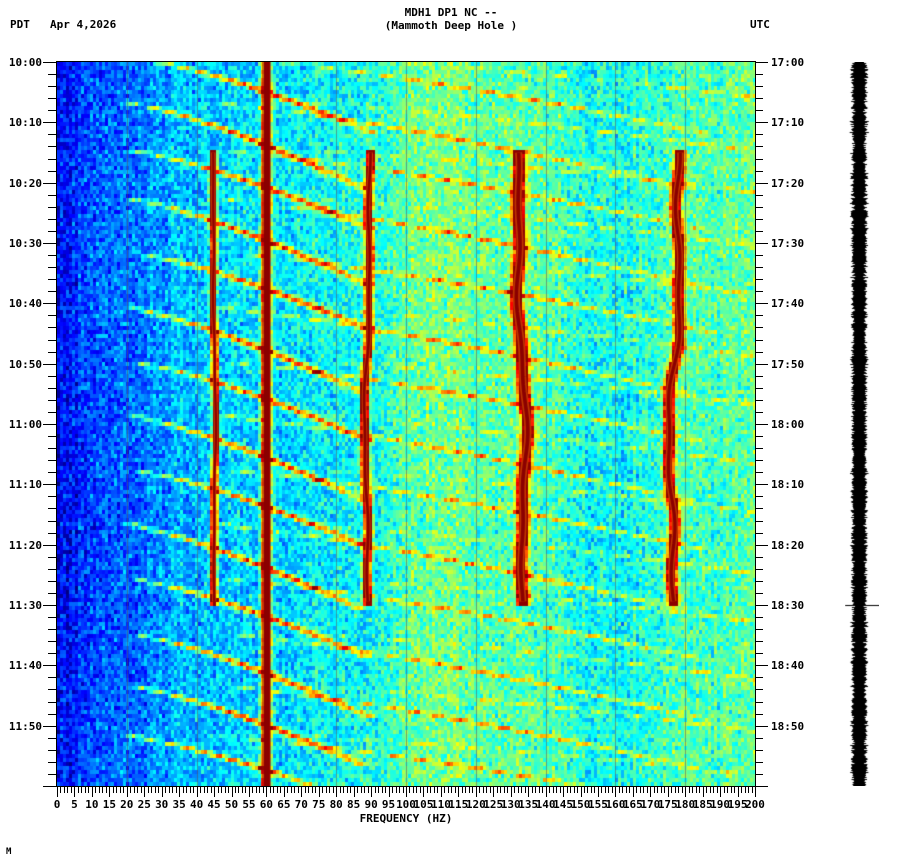 The image size is (902, 864). What do you see at coordinates (25, 605) in the screenshot?
I see `y-left-time-label: 11:30` at bounding box center [25, 605].